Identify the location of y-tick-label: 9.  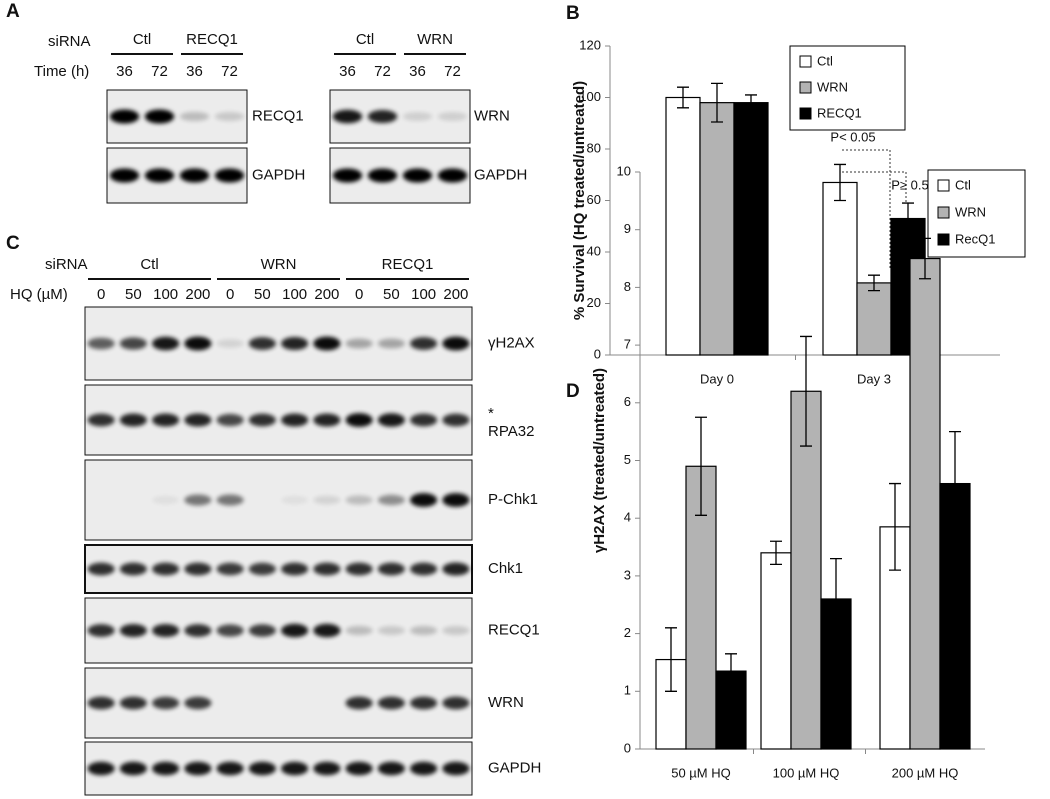
(627, 228).